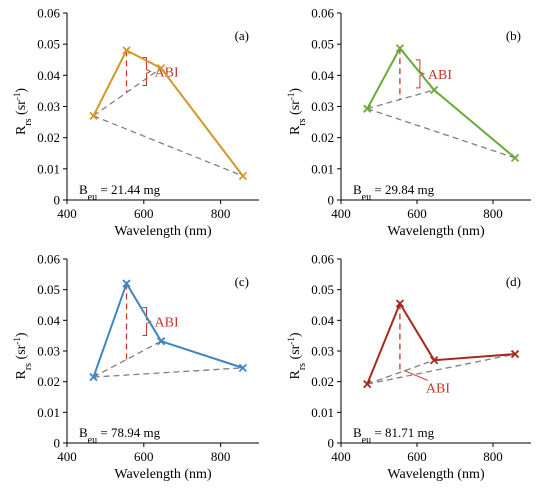 This screenshot has height=490, width=550. I want to click on beu-value: = 81.71 mg, so click(402, 432).